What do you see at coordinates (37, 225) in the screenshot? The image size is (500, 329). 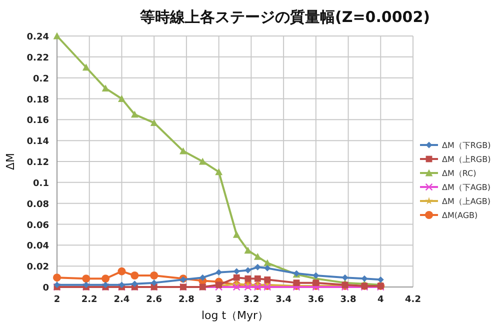 I see `y-tick-label: 0.06` at bounding box center [37, 225].